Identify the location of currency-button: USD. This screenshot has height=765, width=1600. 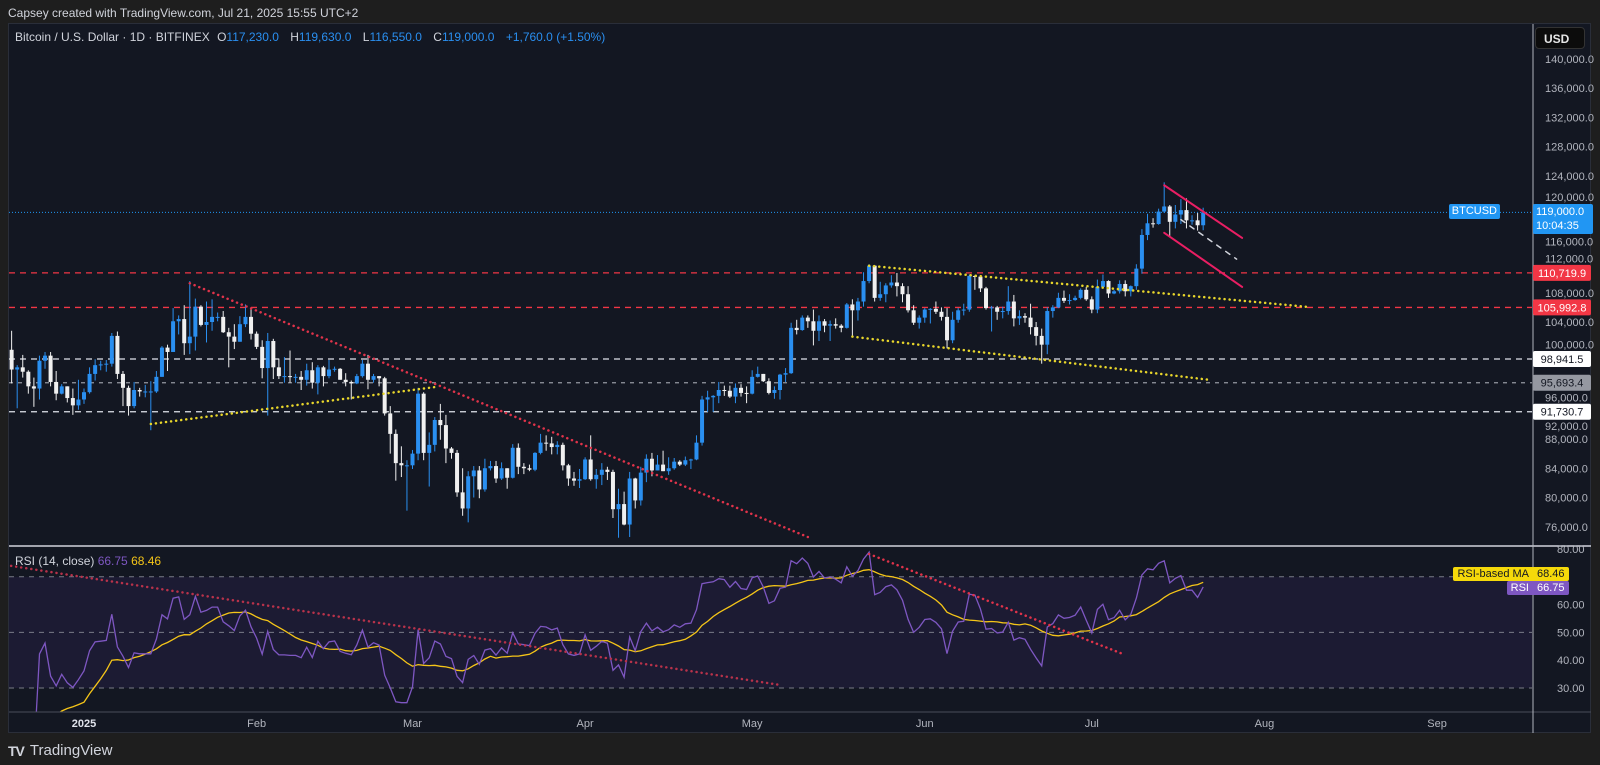
(1560, 38).